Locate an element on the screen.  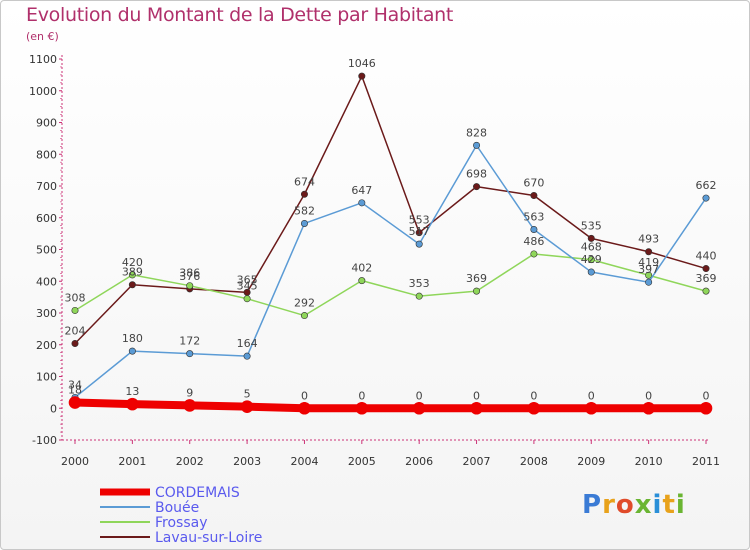
y-tick-label: 900 is located at coordinates (46, 123).